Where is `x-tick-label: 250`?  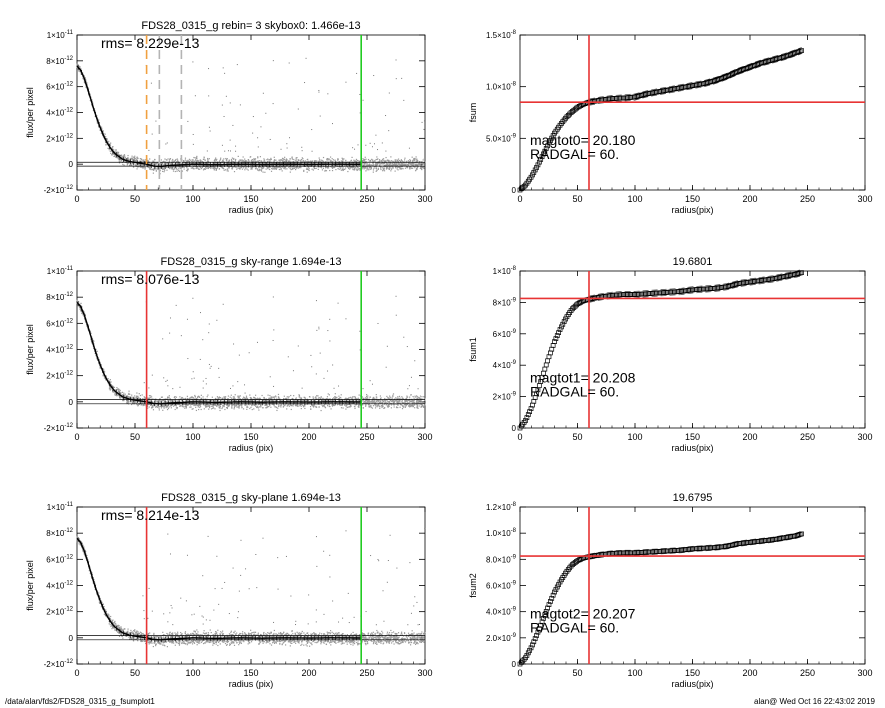 x-tick-label: 250 is located at coordinates (807, 199).